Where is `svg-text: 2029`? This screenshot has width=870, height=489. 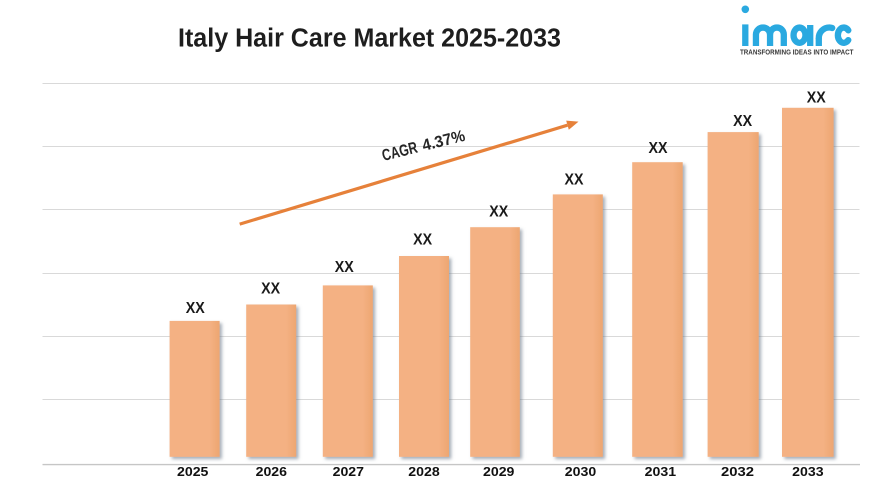
svg-text: 2029 is located at coordinates (498, 471).